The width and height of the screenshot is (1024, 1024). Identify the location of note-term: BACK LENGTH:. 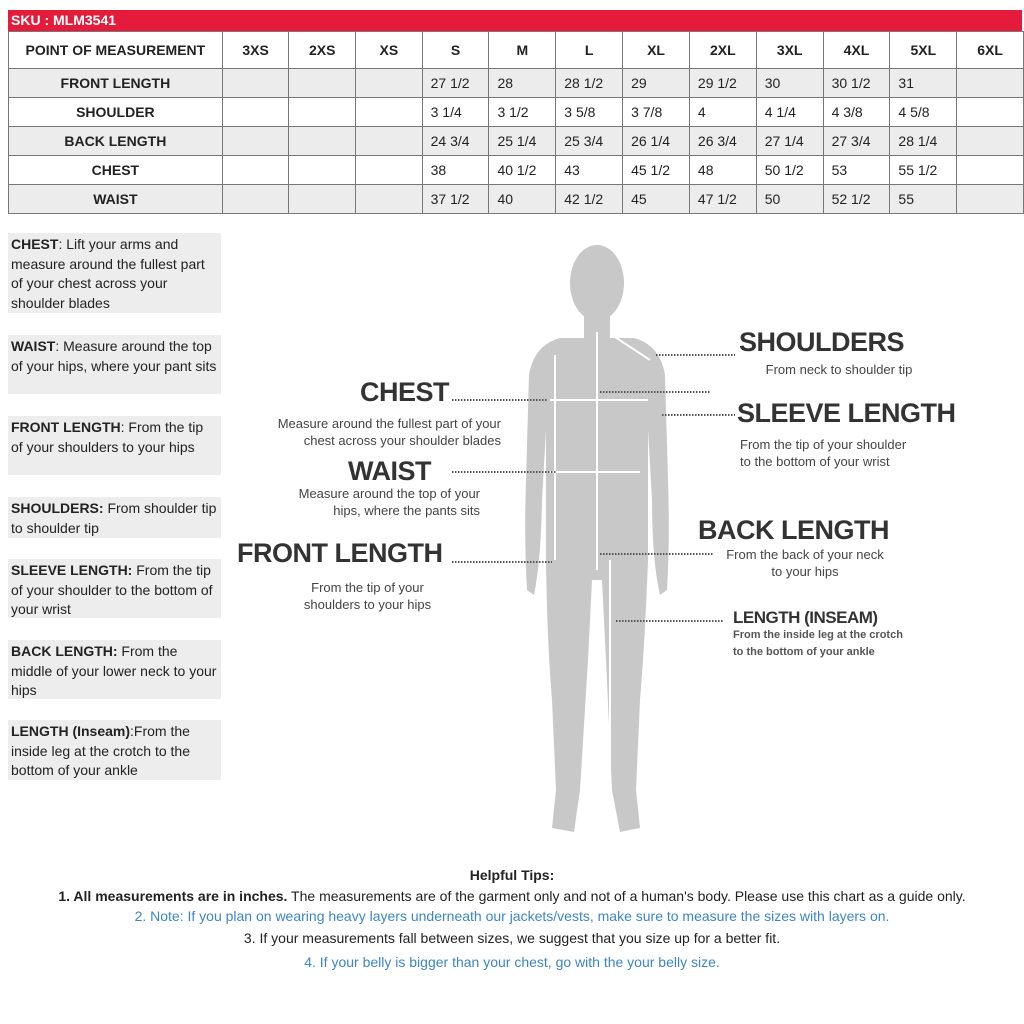
(64, 651).